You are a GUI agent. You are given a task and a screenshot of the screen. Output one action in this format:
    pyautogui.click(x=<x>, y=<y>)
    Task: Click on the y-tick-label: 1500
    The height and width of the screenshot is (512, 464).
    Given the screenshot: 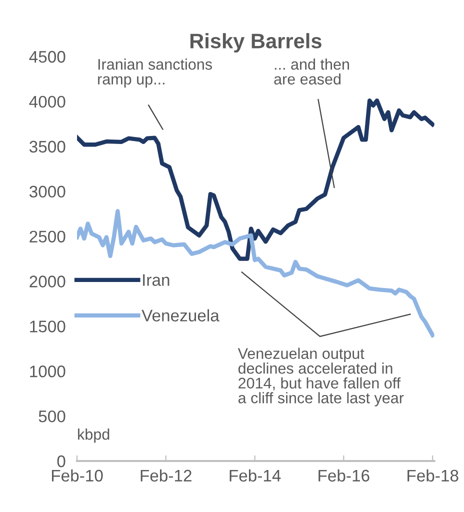 What is the action you would take?
    pyautogui.click(x=48, y=326)
    